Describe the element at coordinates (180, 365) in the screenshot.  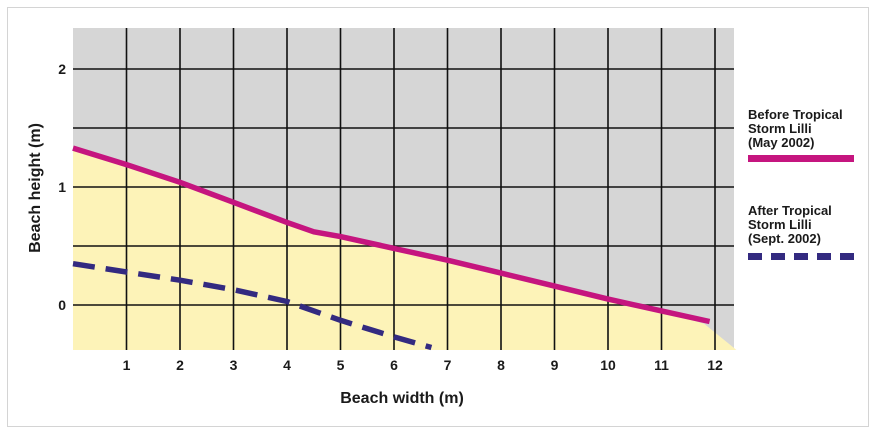
I see `x-tick-label-2: 2` at that location.